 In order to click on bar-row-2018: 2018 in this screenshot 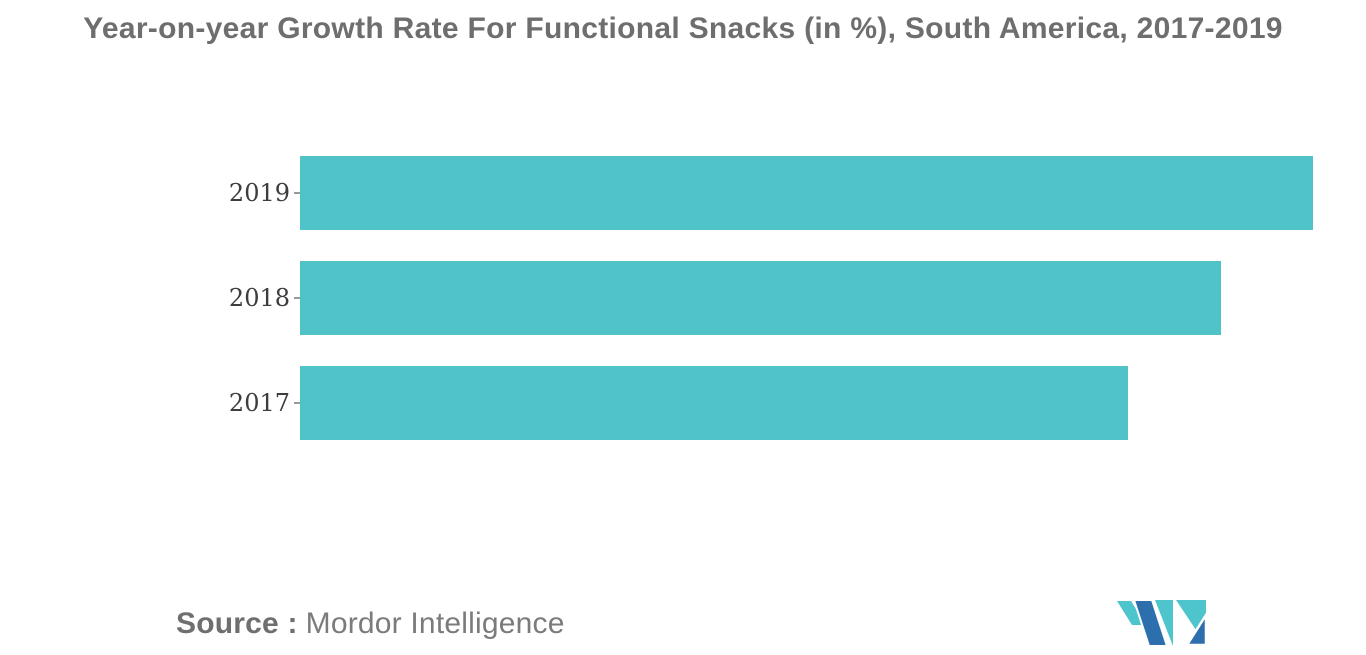, I will do `click(683, 298)`.